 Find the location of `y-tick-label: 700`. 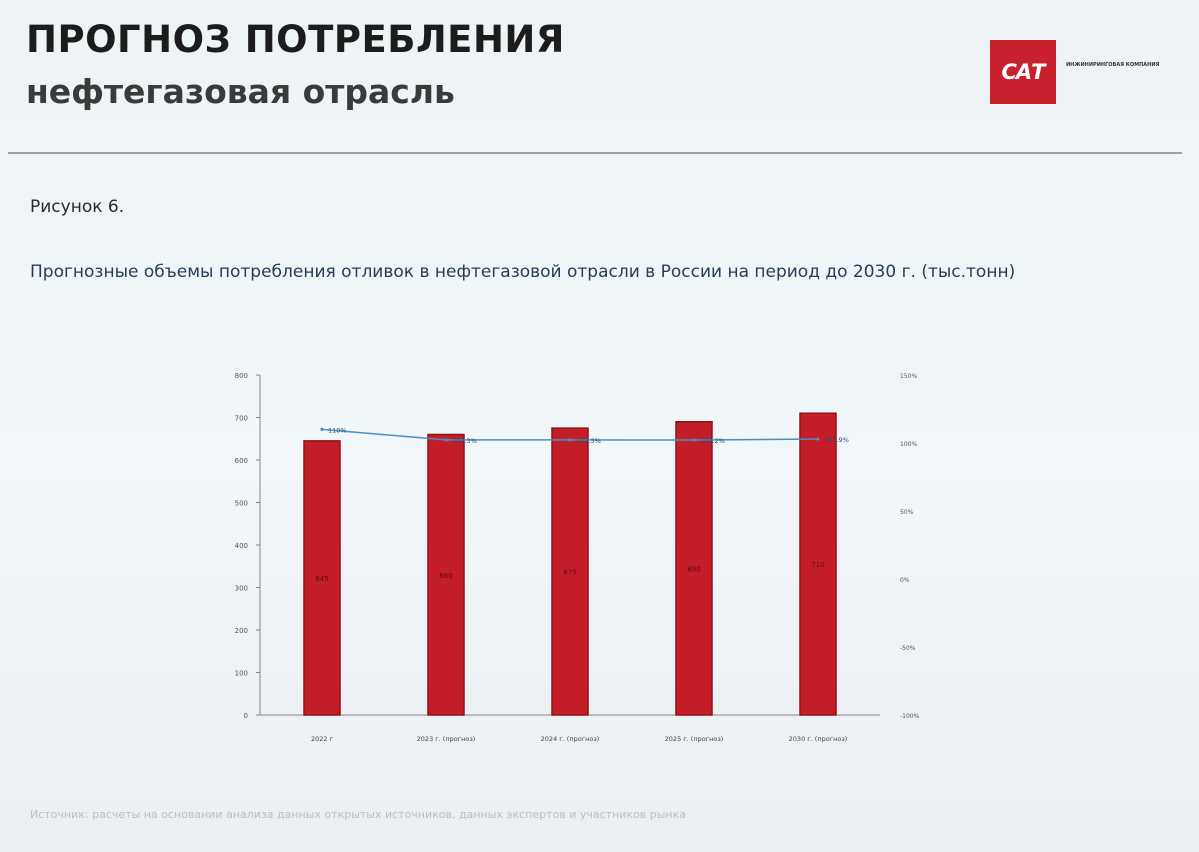

y-tick-label: 700 is located at coordinates (241, 419).